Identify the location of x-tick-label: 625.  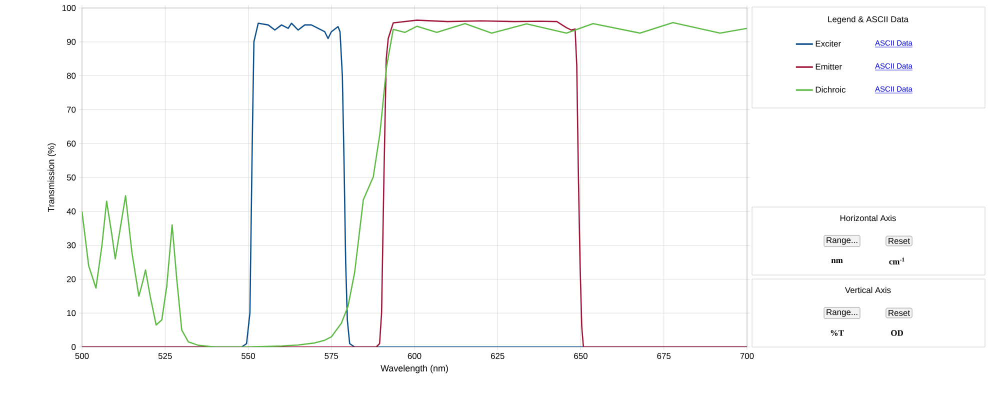
(497, 356).